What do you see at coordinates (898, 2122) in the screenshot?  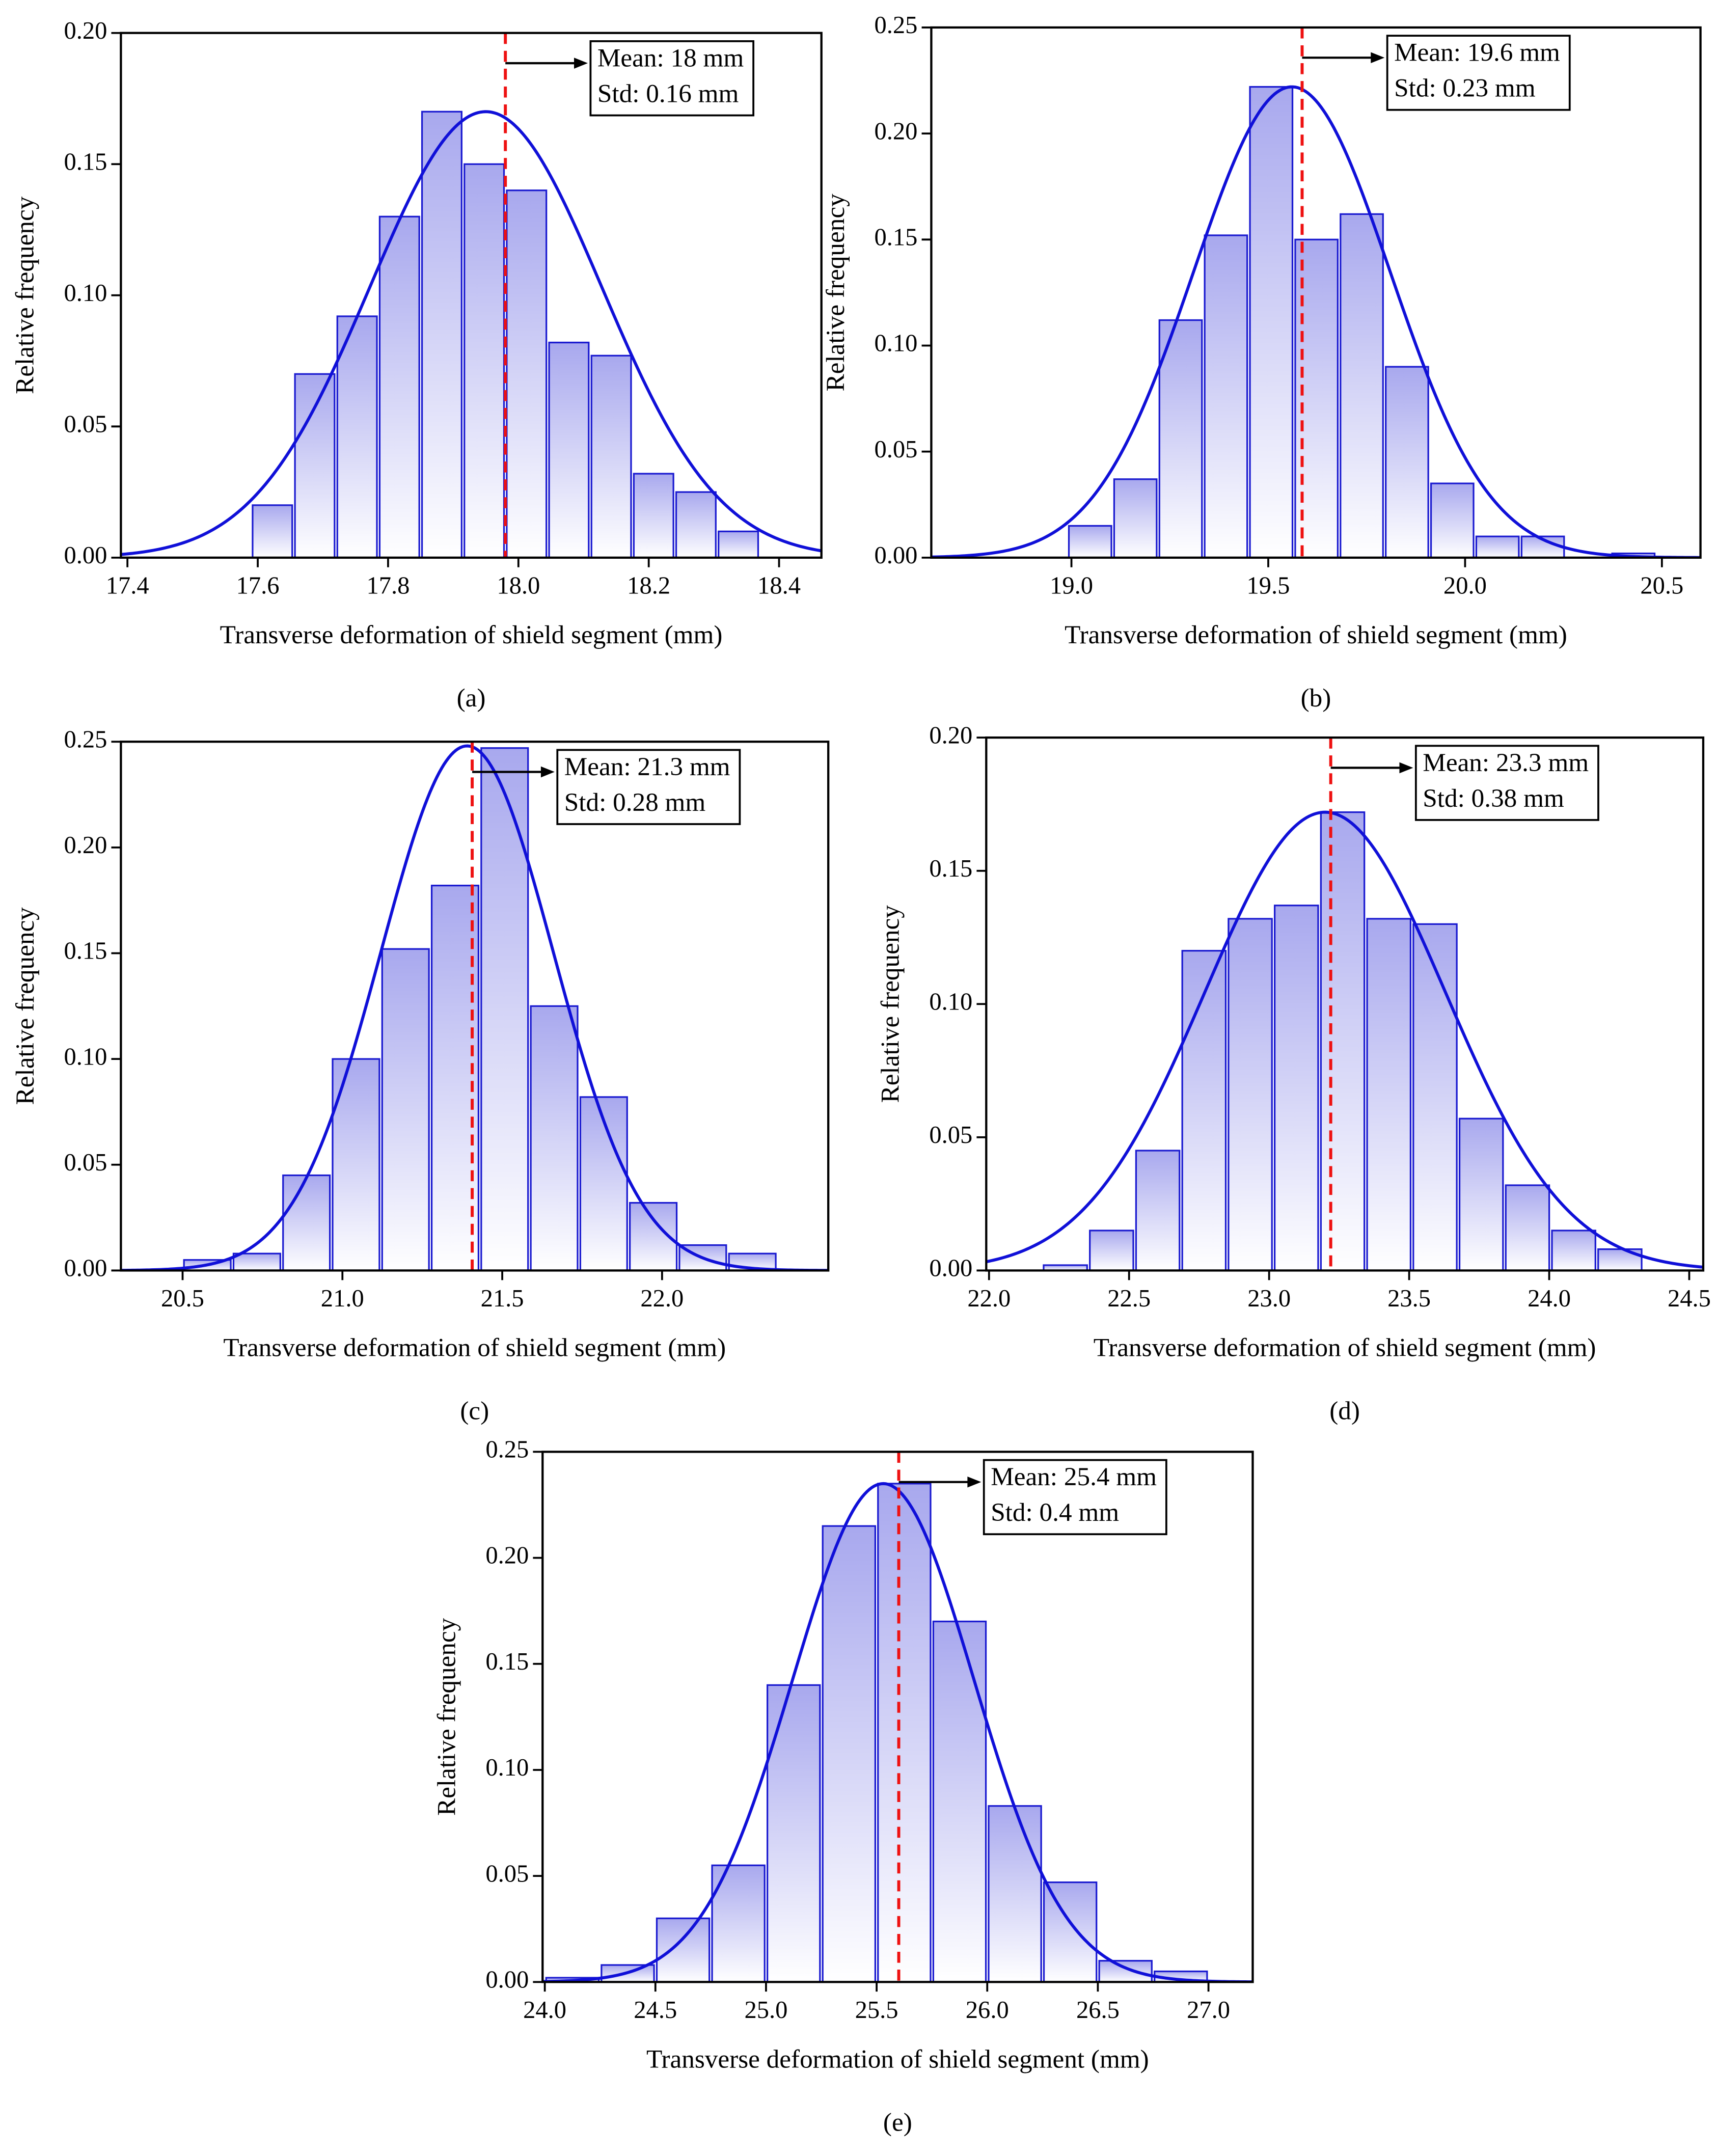 I see `panel-label: (e)` at bounding box center [898, 2122].